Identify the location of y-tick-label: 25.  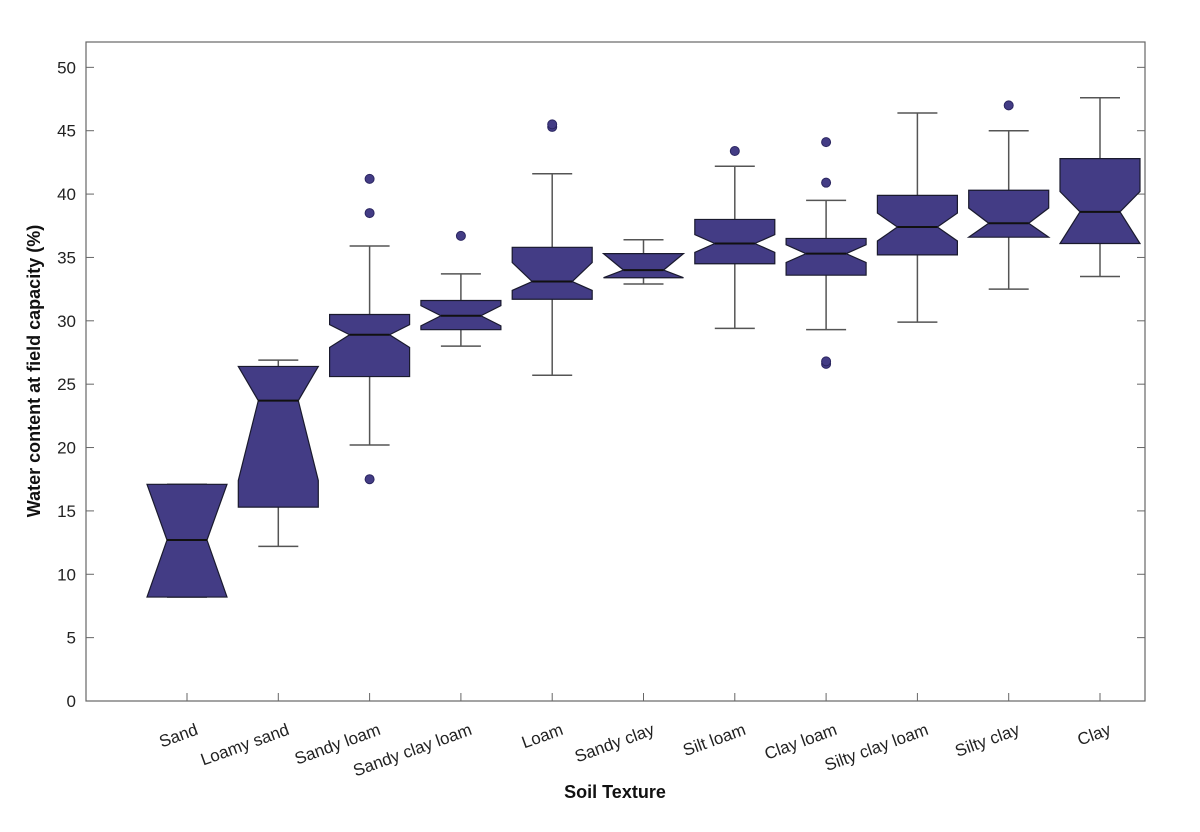
(66, 384).